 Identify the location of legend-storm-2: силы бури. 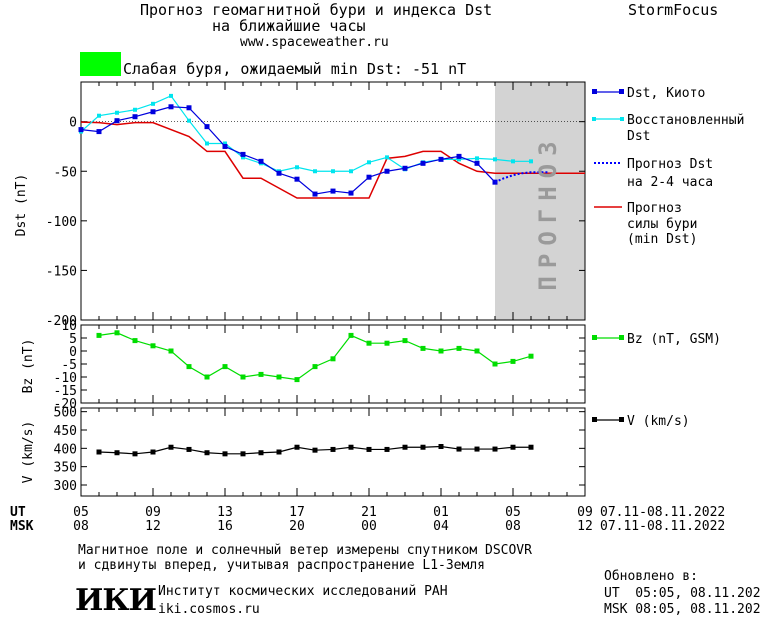
(662, 224).